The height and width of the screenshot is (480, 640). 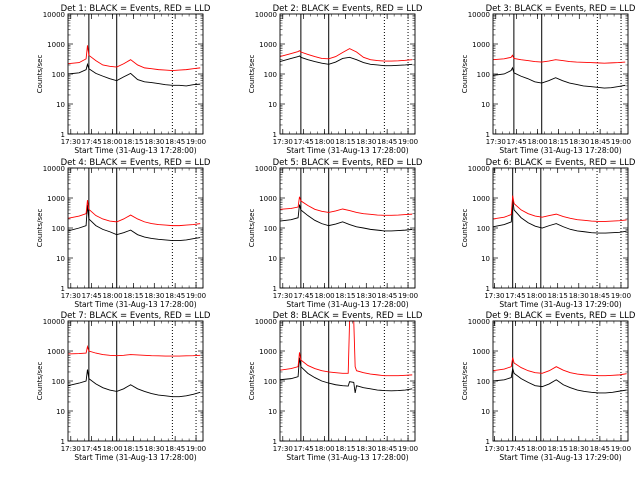 I want to click on panel-title: Det 6: BLACK = Events, RED = LLD, so click(x=561, y=163).